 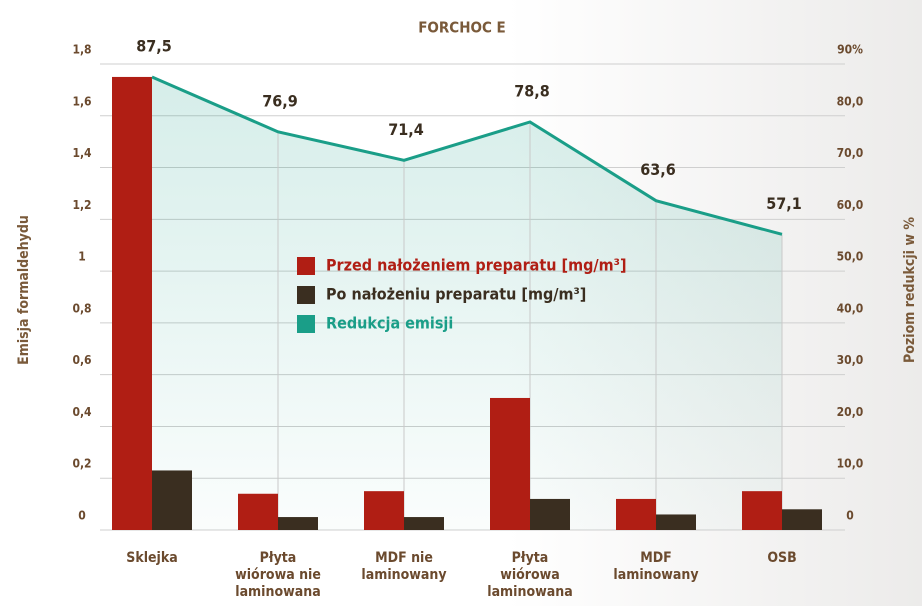 I want to click on y2-tick-label: 20,0, so click(x=850, y=412).